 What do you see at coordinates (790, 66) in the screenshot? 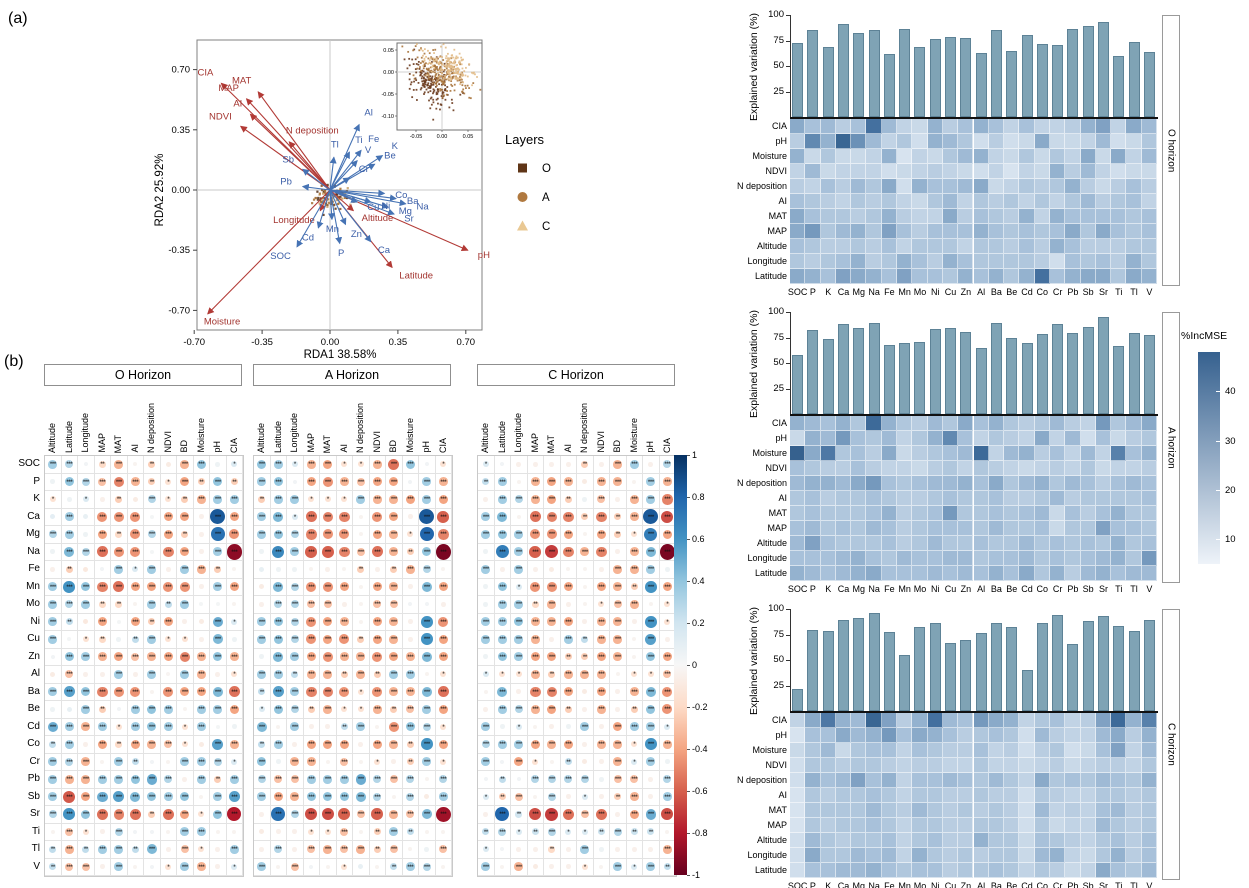
I see `bar-y-axis` at bounding box center [790, 66].